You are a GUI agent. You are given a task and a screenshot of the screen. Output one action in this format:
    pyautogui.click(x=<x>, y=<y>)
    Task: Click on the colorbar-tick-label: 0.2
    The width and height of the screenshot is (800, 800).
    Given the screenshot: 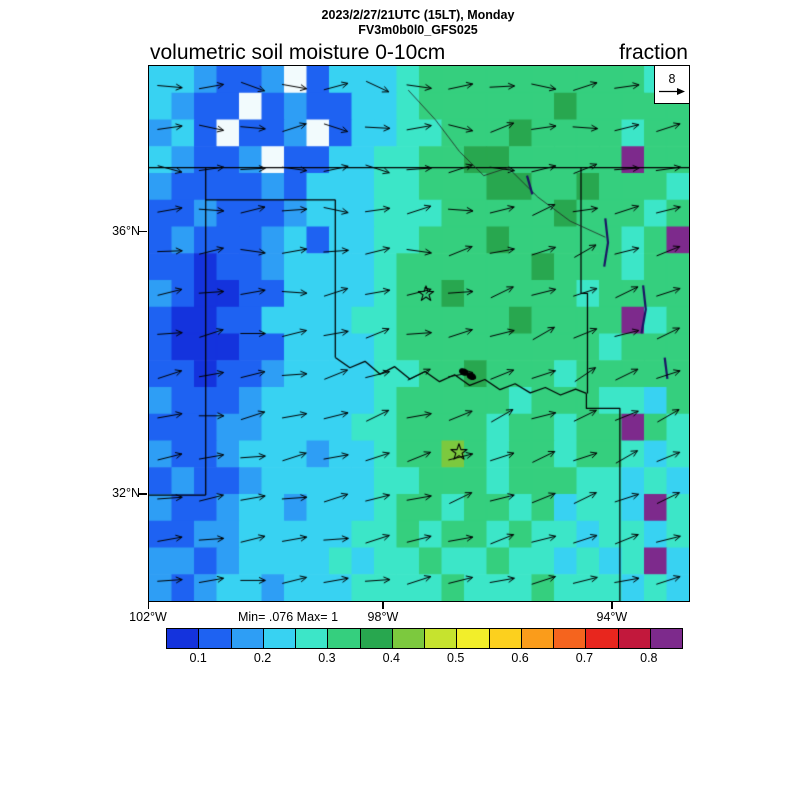 What is the action you would take?
    pyautogui.click(x=262, y=658)
    